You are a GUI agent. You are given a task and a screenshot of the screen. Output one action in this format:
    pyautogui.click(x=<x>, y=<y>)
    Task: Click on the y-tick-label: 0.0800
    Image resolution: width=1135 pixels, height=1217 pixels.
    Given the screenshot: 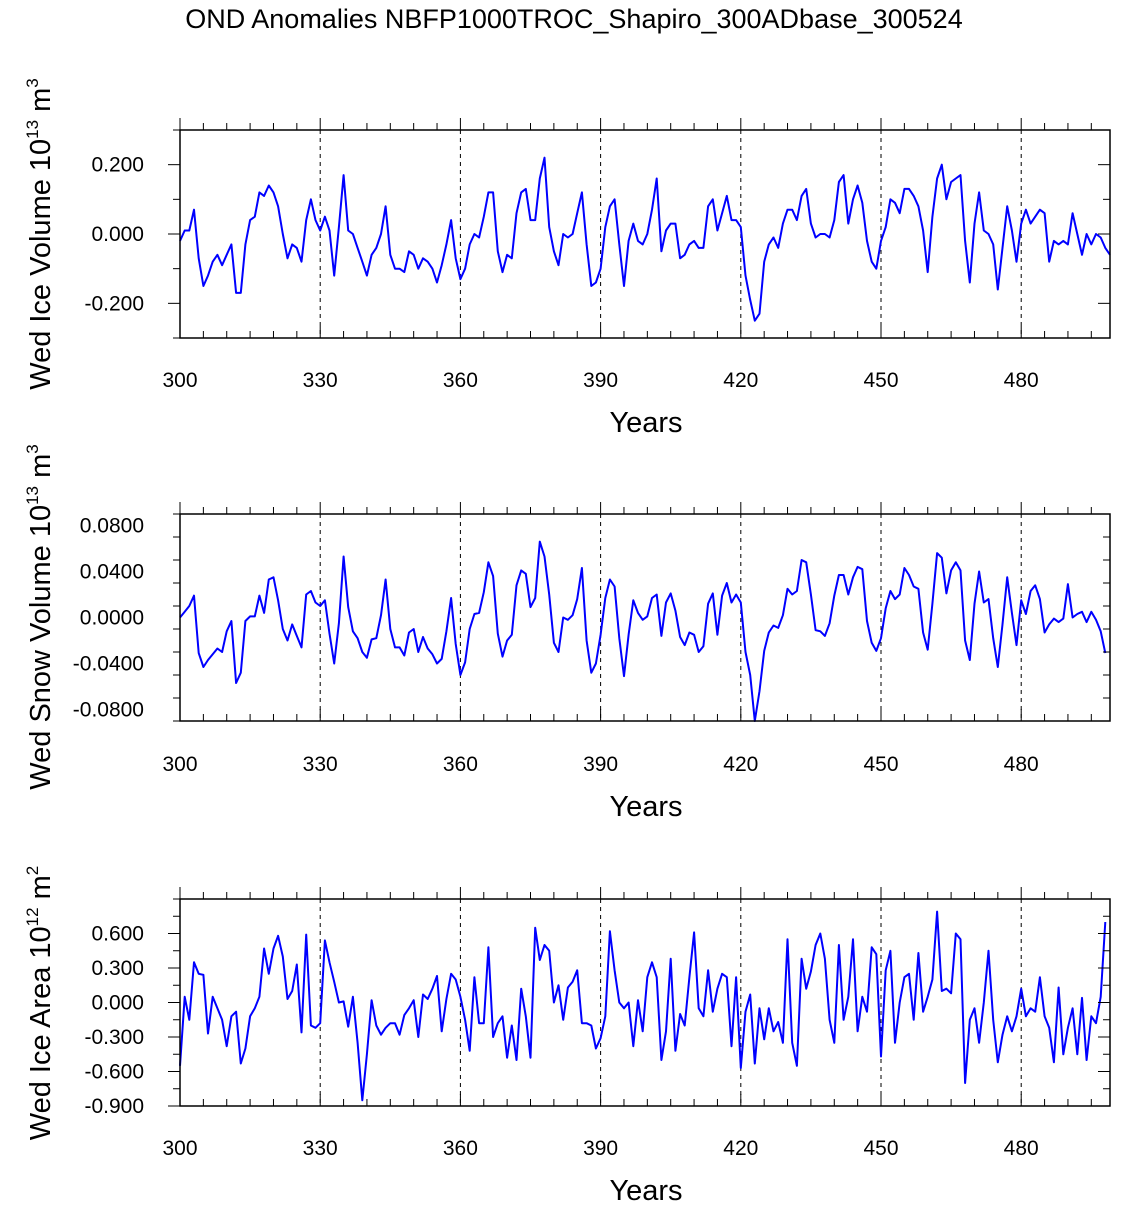 What is the action you would take?
    pyautogui.click(x=112, y=526)
    